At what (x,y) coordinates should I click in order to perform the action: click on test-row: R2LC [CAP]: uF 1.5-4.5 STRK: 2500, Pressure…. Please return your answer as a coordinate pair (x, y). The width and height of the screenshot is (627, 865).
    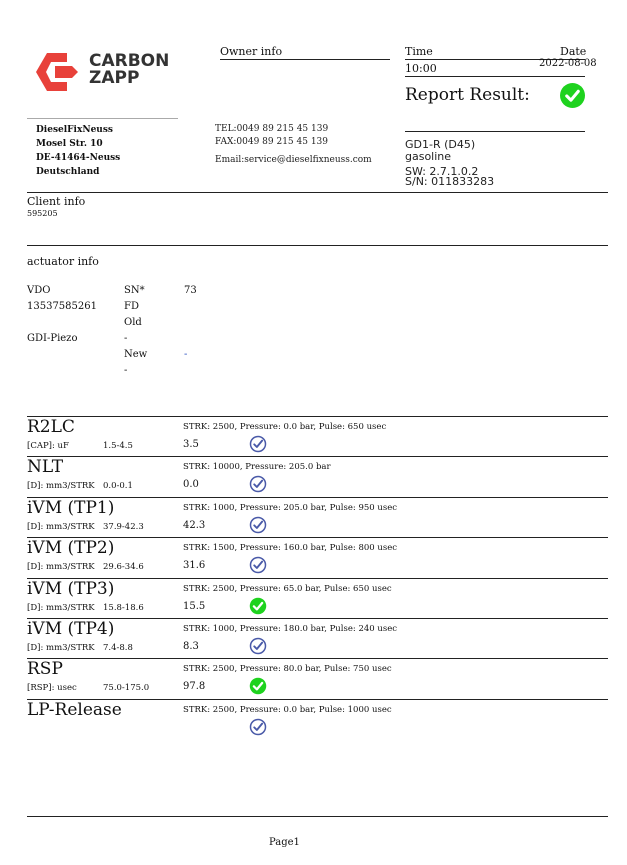
    Looking at the image, I should click on (317, 436).